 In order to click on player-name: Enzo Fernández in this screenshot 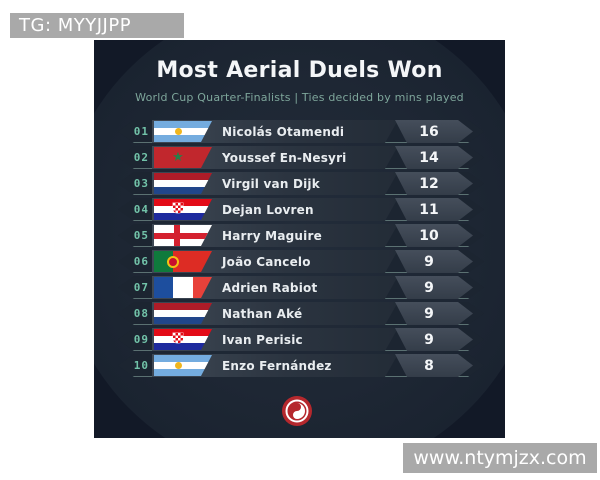, I will do `click(277, 365)`.